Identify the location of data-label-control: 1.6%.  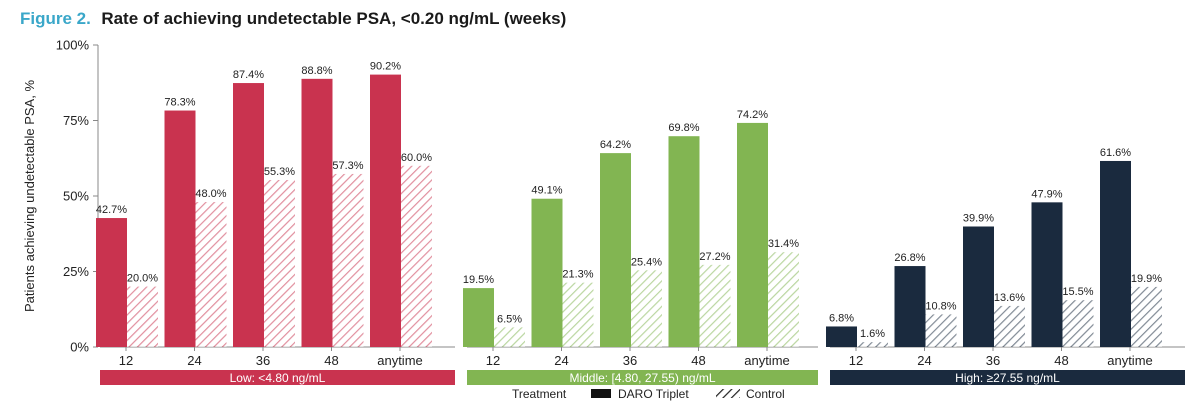
(872, 334).